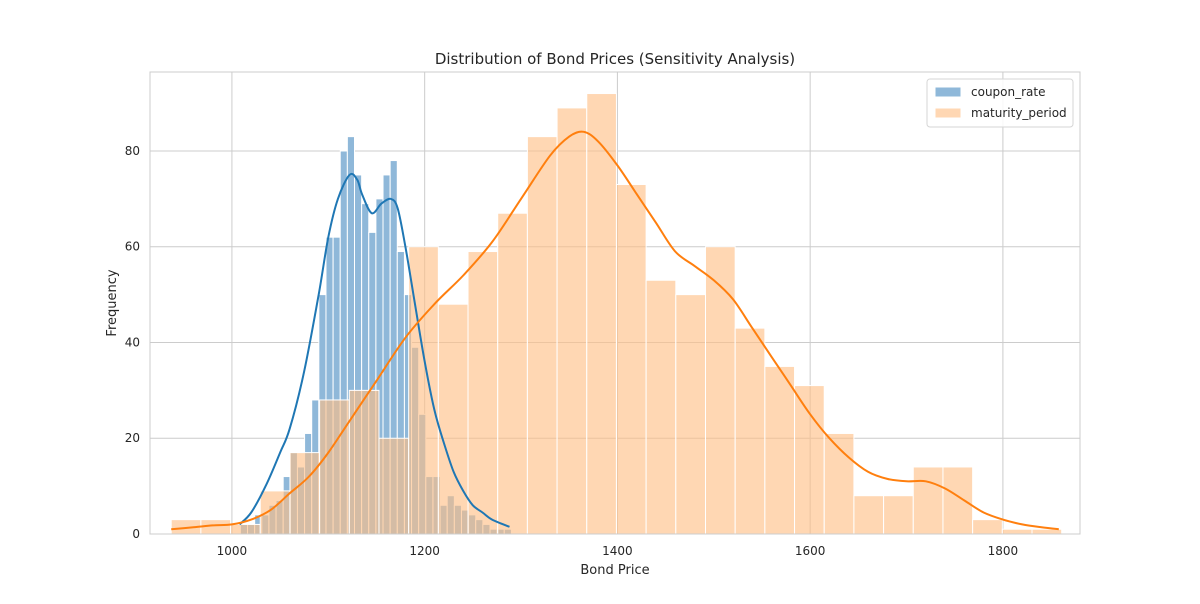 This screenshot has width=1200, height=604. I want to click on x-tick-label: 1600, so click(810, 551).